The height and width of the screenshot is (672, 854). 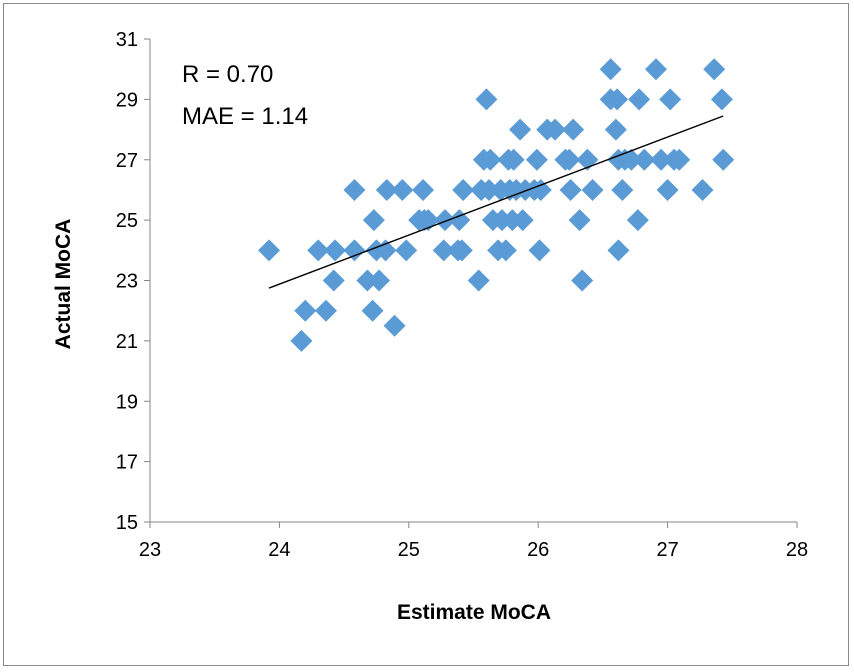 What do you see at coordinates (279, 550) in the screenshot?
I see `x-tick-label: 24` at bounding box center [279, 550].